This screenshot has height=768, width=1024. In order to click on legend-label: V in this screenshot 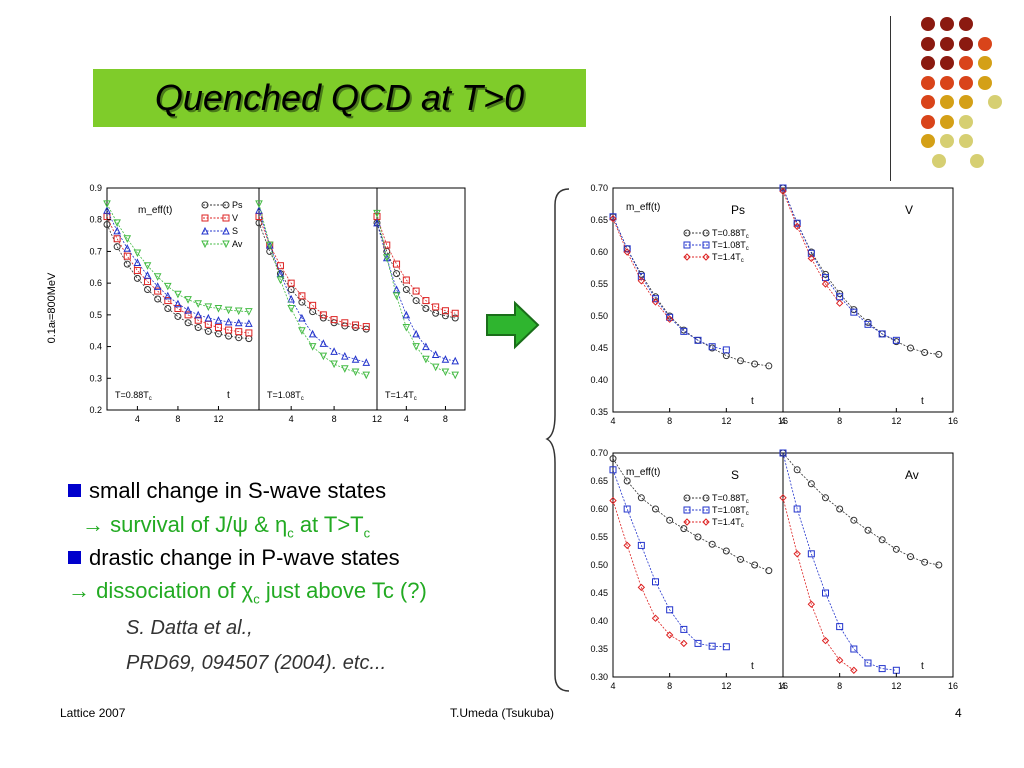, I will do `click(235, 218)`.